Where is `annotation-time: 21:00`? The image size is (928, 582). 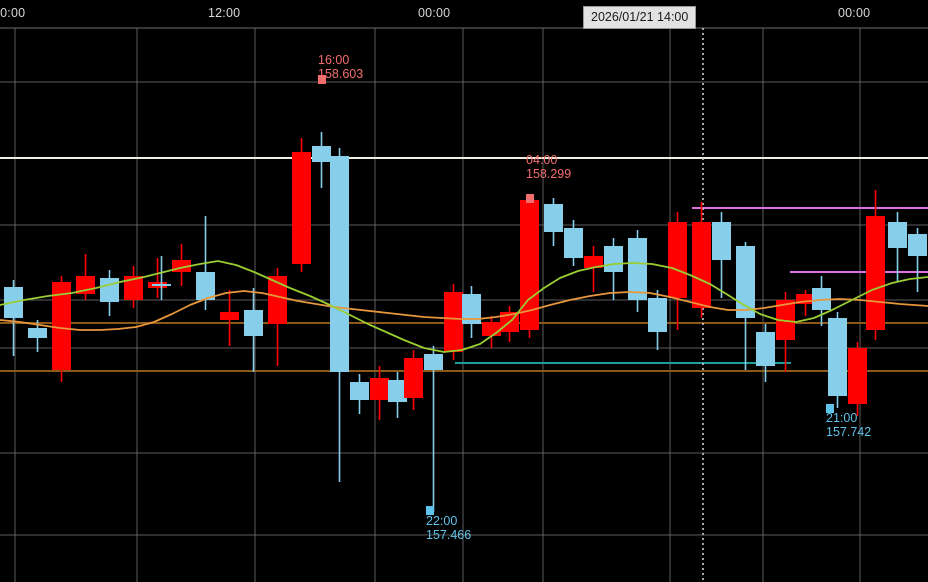 annotation-time: 21:00 is located at coordinates (842, 418).